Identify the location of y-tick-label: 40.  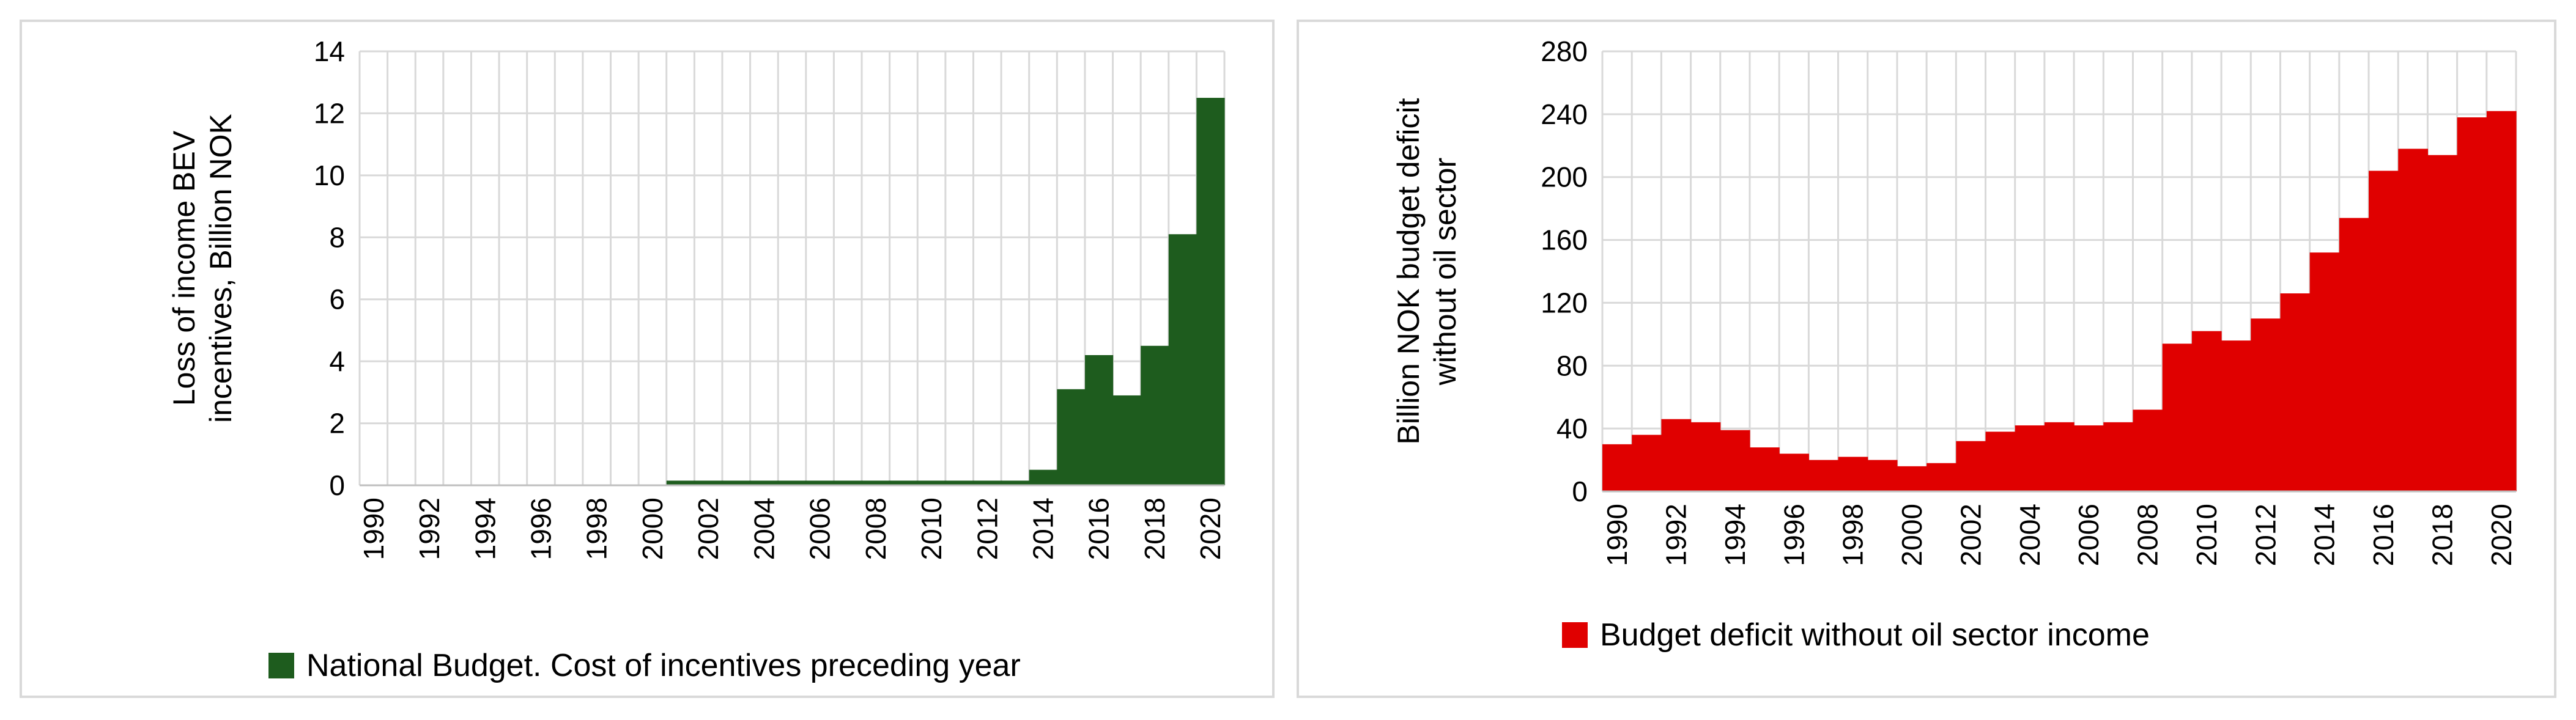
(1572, 428).